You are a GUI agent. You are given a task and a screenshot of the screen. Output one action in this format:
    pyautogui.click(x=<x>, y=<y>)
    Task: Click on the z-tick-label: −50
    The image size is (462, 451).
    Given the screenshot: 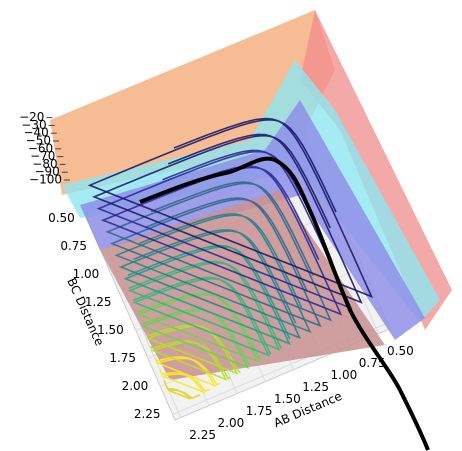 What is the action you would take?
    pyautogui.click(x=38, y=141)
    